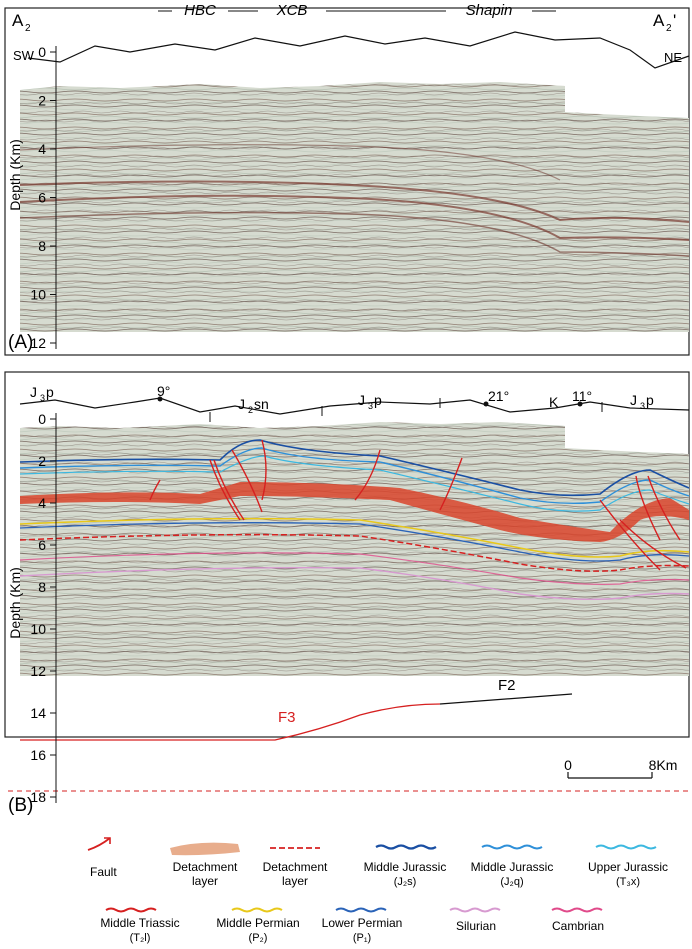  What do you see at coordinates (489, 10) in the screenshot?
I see `region-label-shapin: Shapin` at bounding box center [489, 10].